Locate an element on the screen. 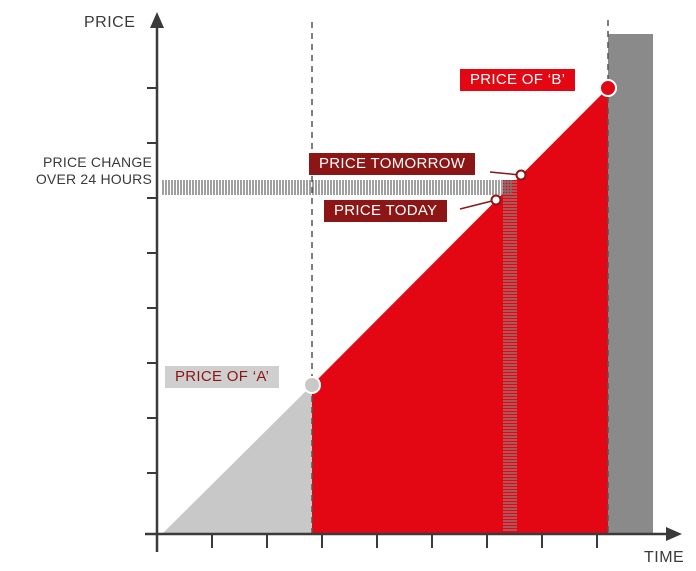 Image resolution: width=696 pixels, height=571 pixels. price-today-point is located at coordinates (496, 200).